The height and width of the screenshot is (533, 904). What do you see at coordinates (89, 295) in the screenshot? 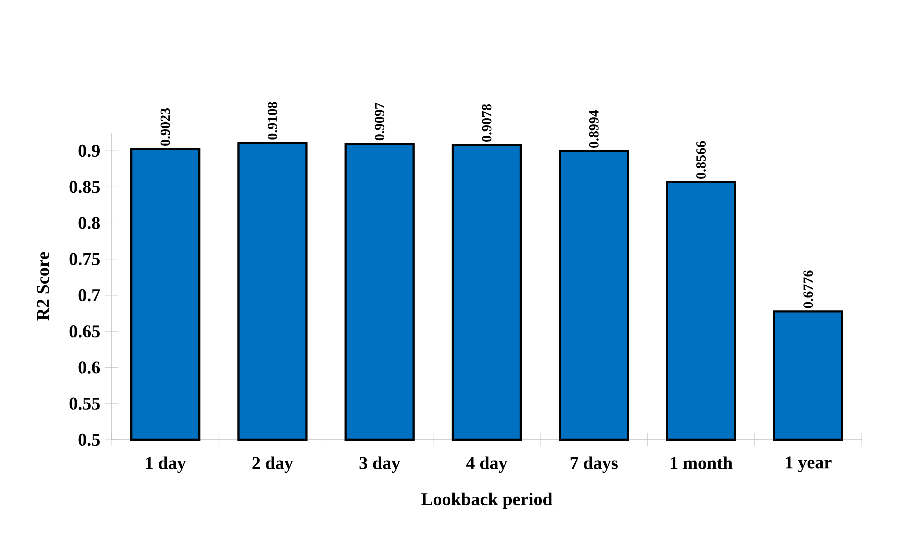
I see `y-tick-label: 0.7` at bounding box center [89, 295].